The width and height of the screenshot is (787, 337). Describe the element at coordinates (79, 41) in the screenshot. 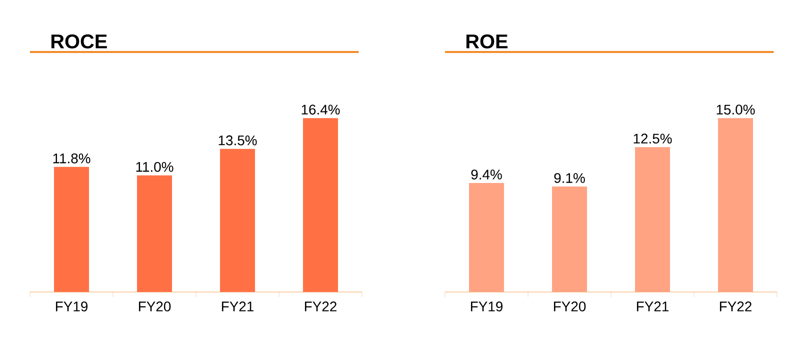

I see `chart-title: ROCE` at that location.